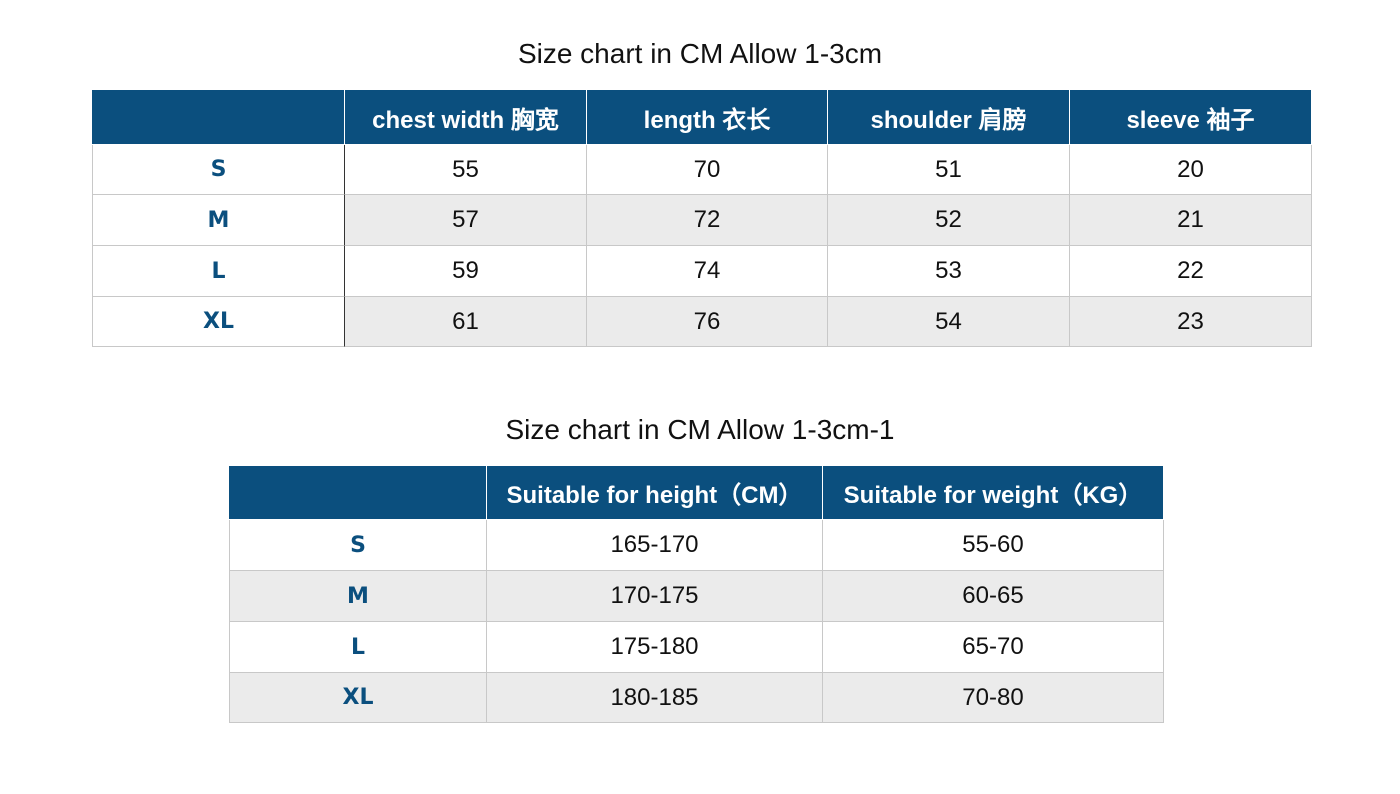  Describe the element at coordinates (993, 596) in the screenshot. I see `value-cell: 60-65` at that location.